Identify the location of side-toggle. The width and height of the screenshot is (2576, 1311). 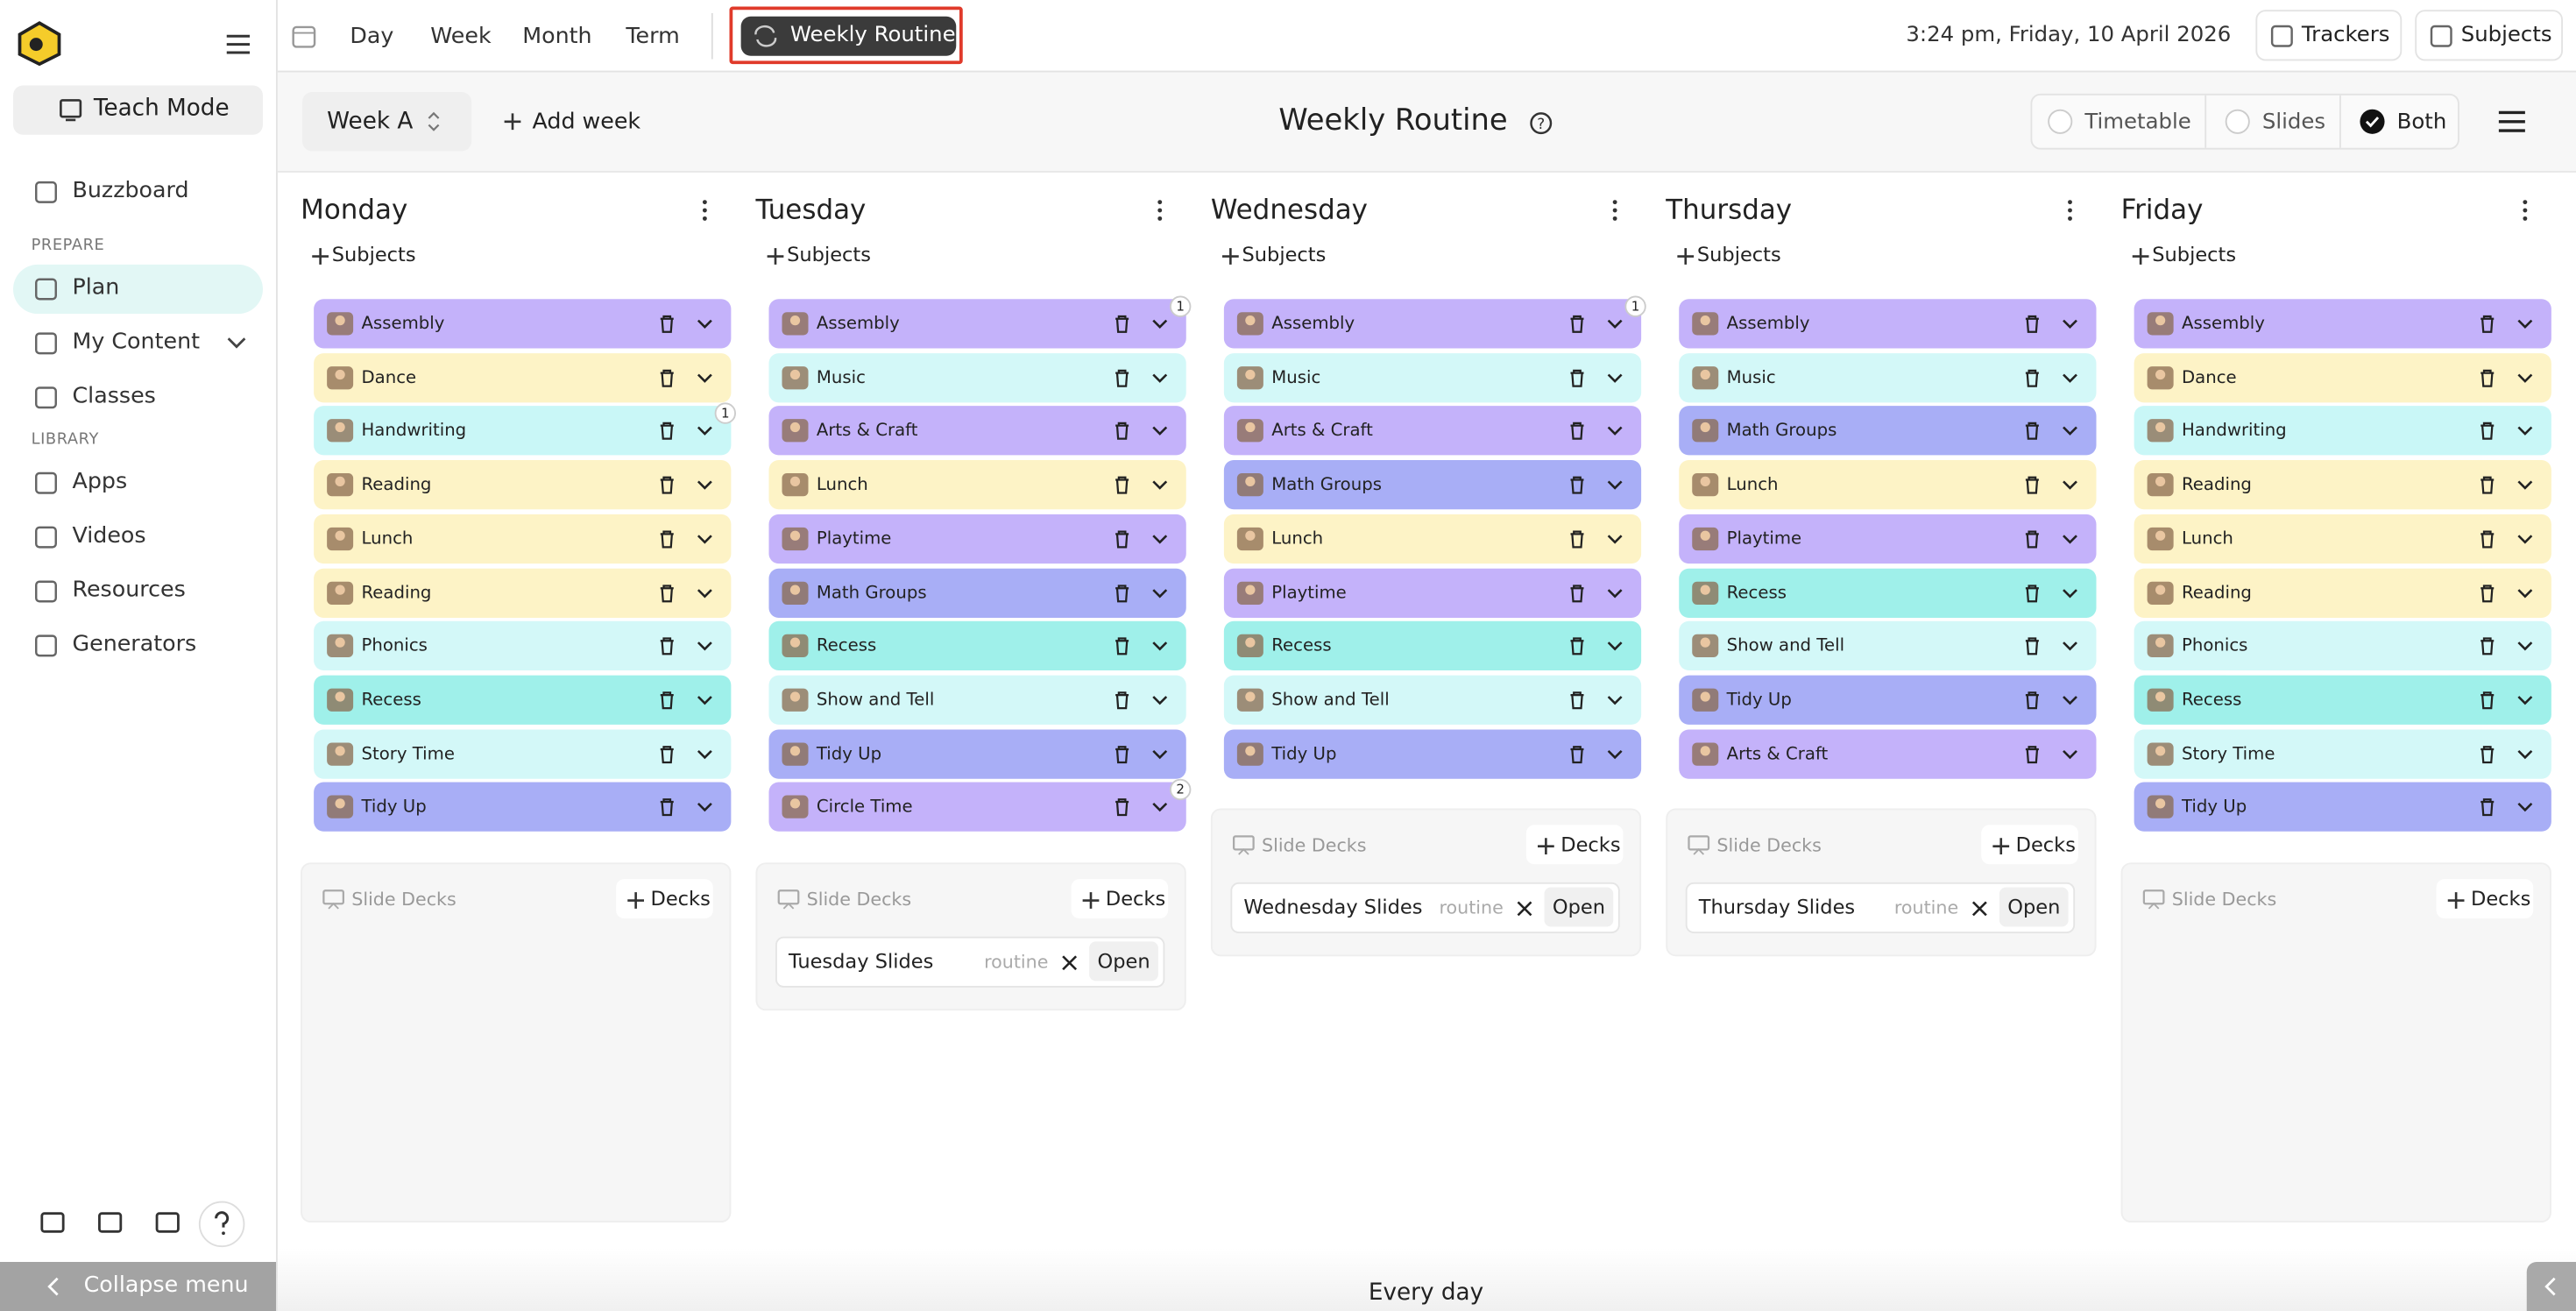
(2551, 1287).